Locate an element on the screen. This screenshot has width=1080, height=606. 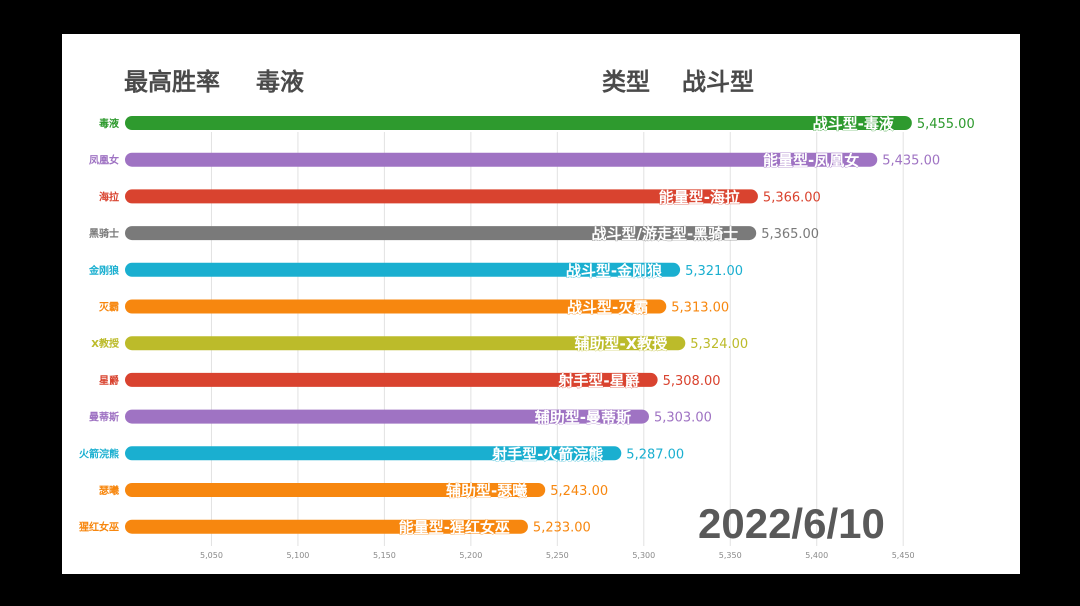
x-tick-label: 5,350 is located at coordinates (730, 555).